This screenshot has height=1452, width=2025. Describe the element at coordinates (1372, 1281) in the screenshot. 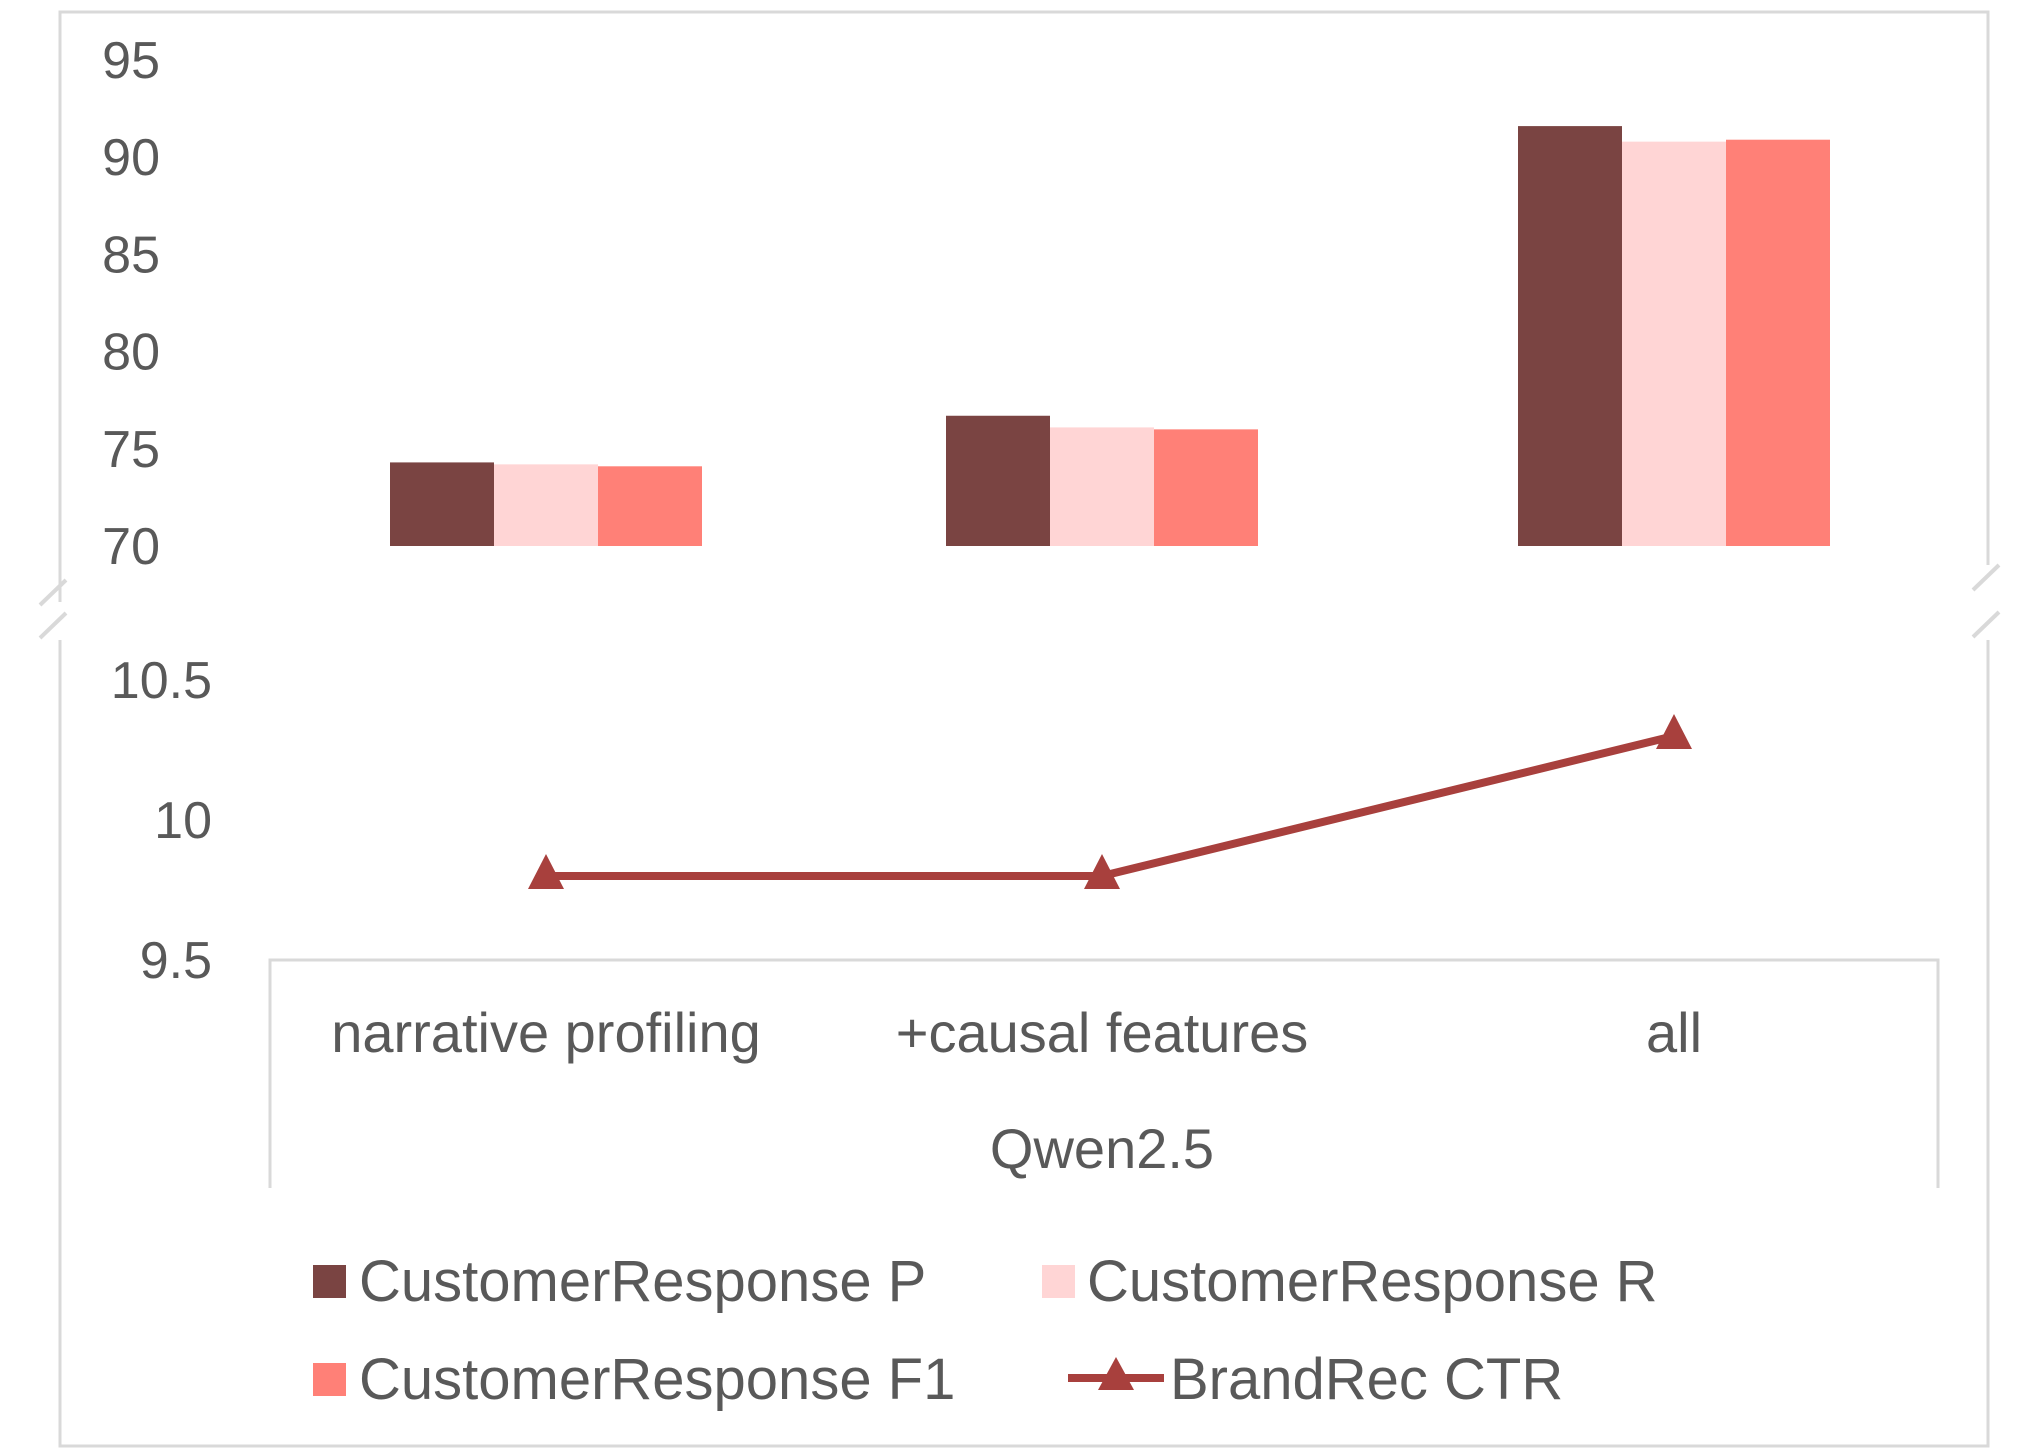

I see `legend-label-r: CustomerResponse R` at that location.